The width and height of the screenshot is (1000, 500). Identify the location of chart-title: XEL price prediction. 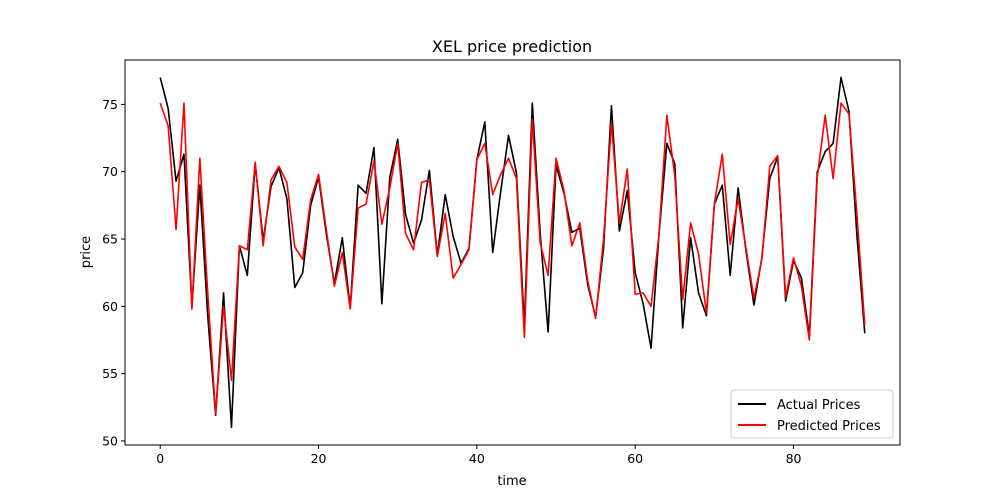
(512, 46).